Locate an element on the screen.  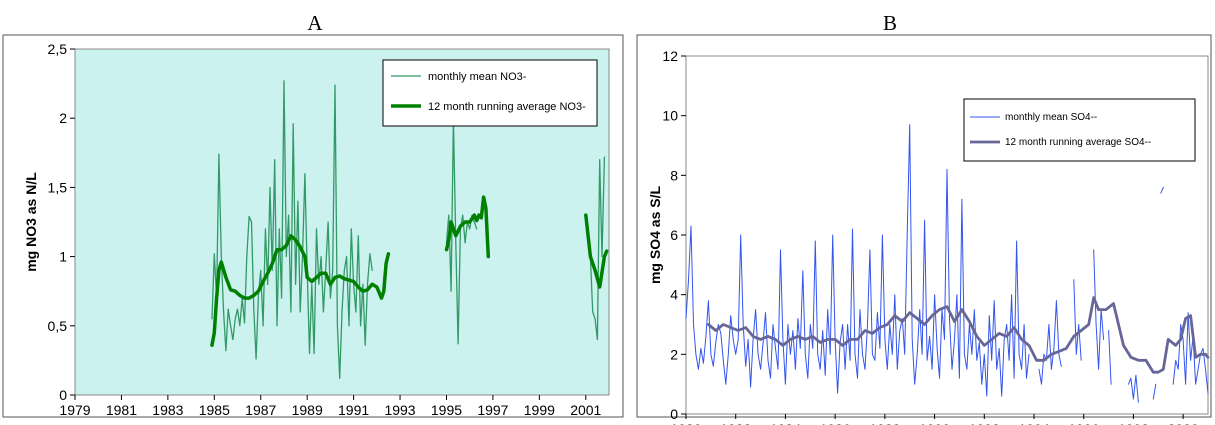
y-tick-label: 12 is located at coordinates (670, 56).